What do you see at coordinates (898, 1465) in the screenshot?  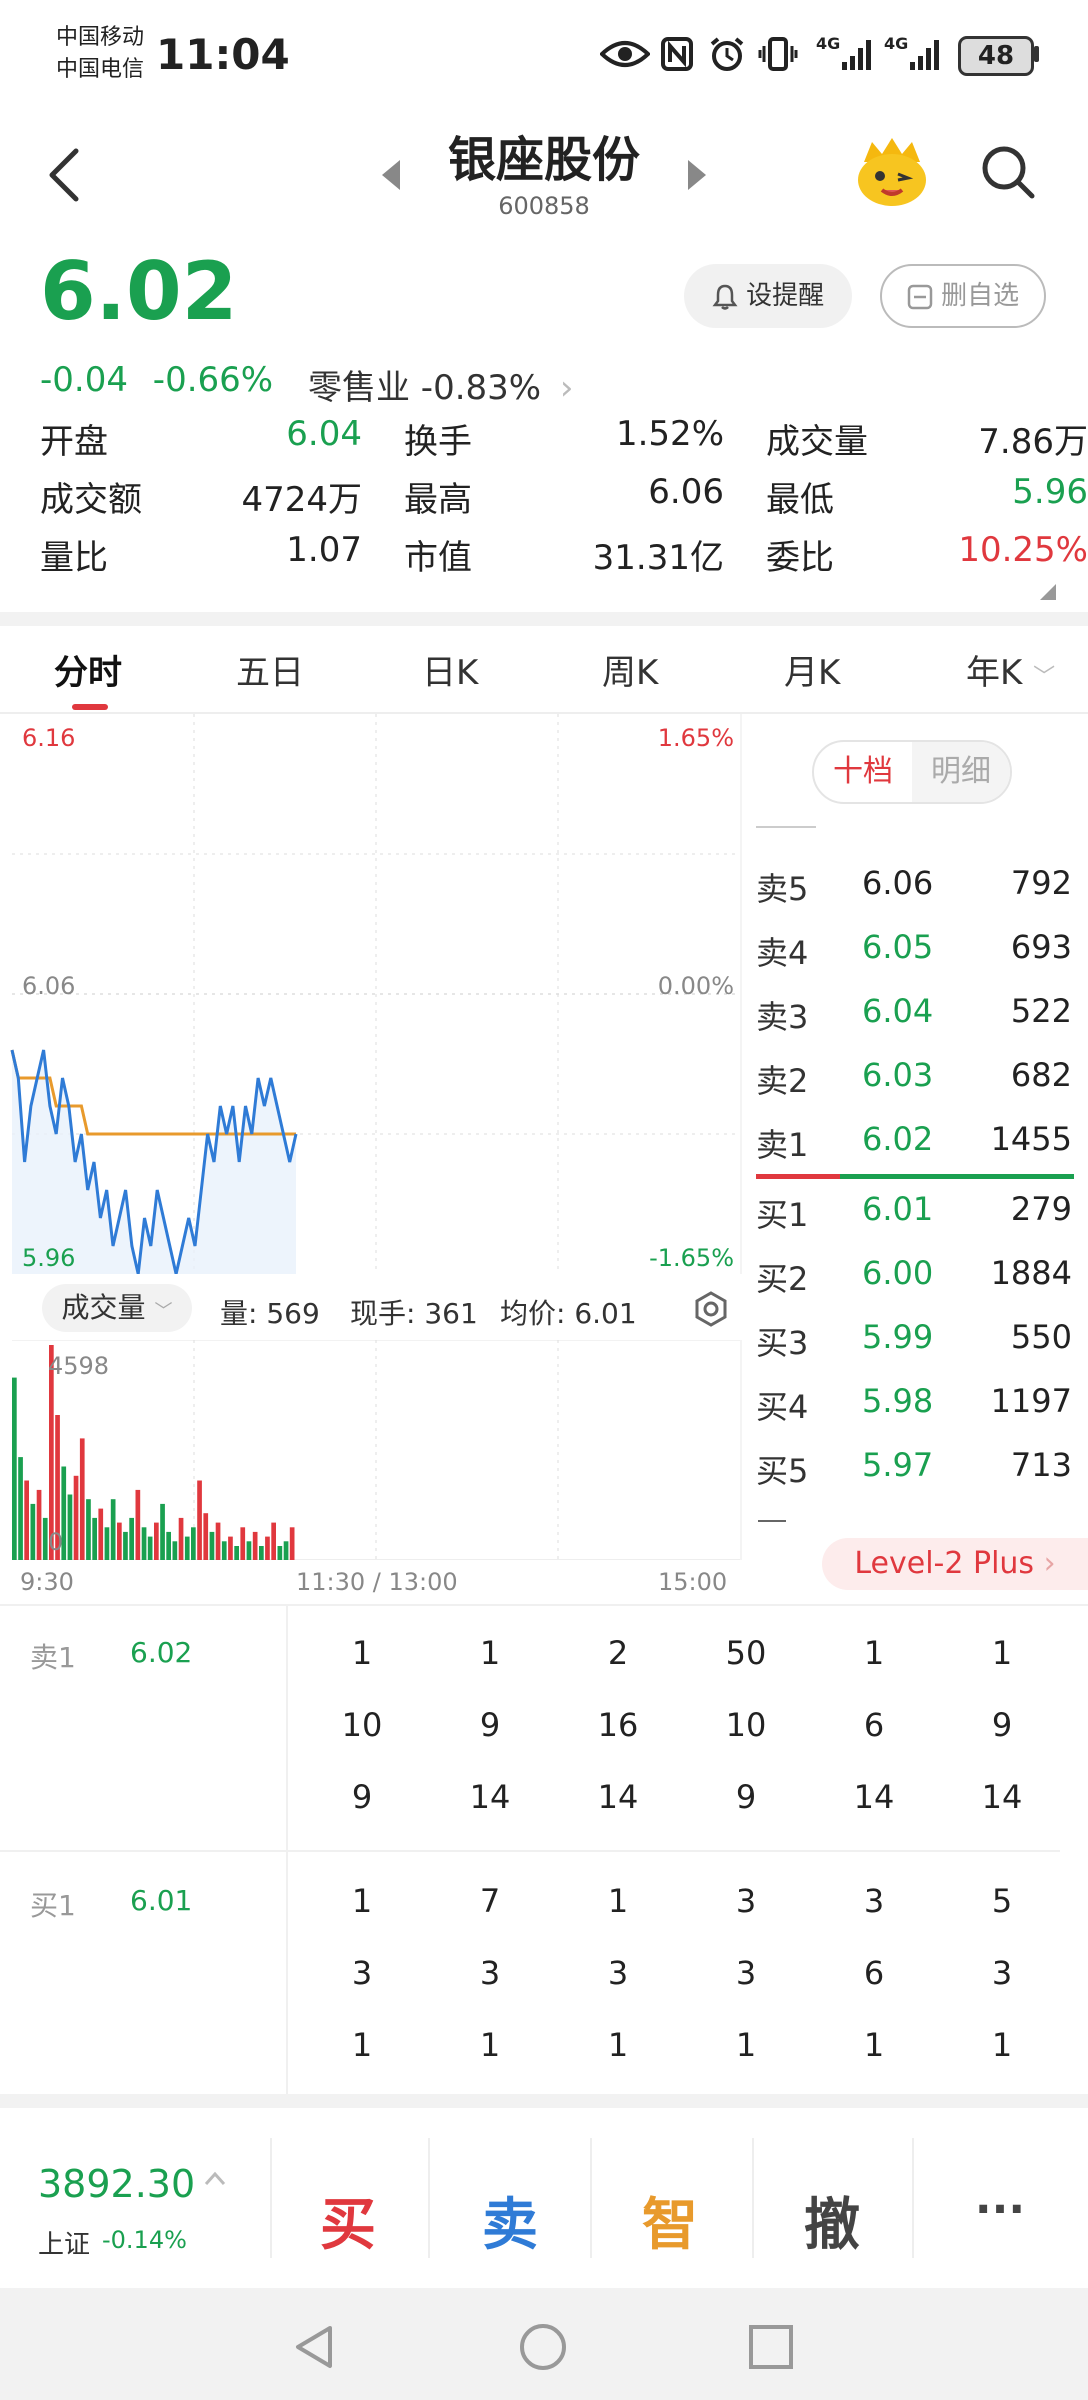 I see `bid-5-price: 5.97` at bounding box center [898, 1465].